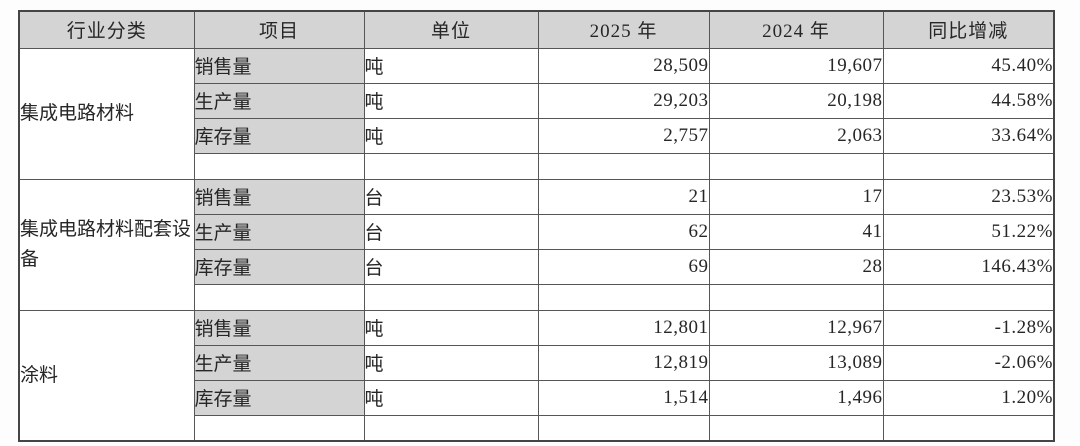 The image size is (1080, 446). I want to click on value-2024-cell: 12,967, so click(796, 327).